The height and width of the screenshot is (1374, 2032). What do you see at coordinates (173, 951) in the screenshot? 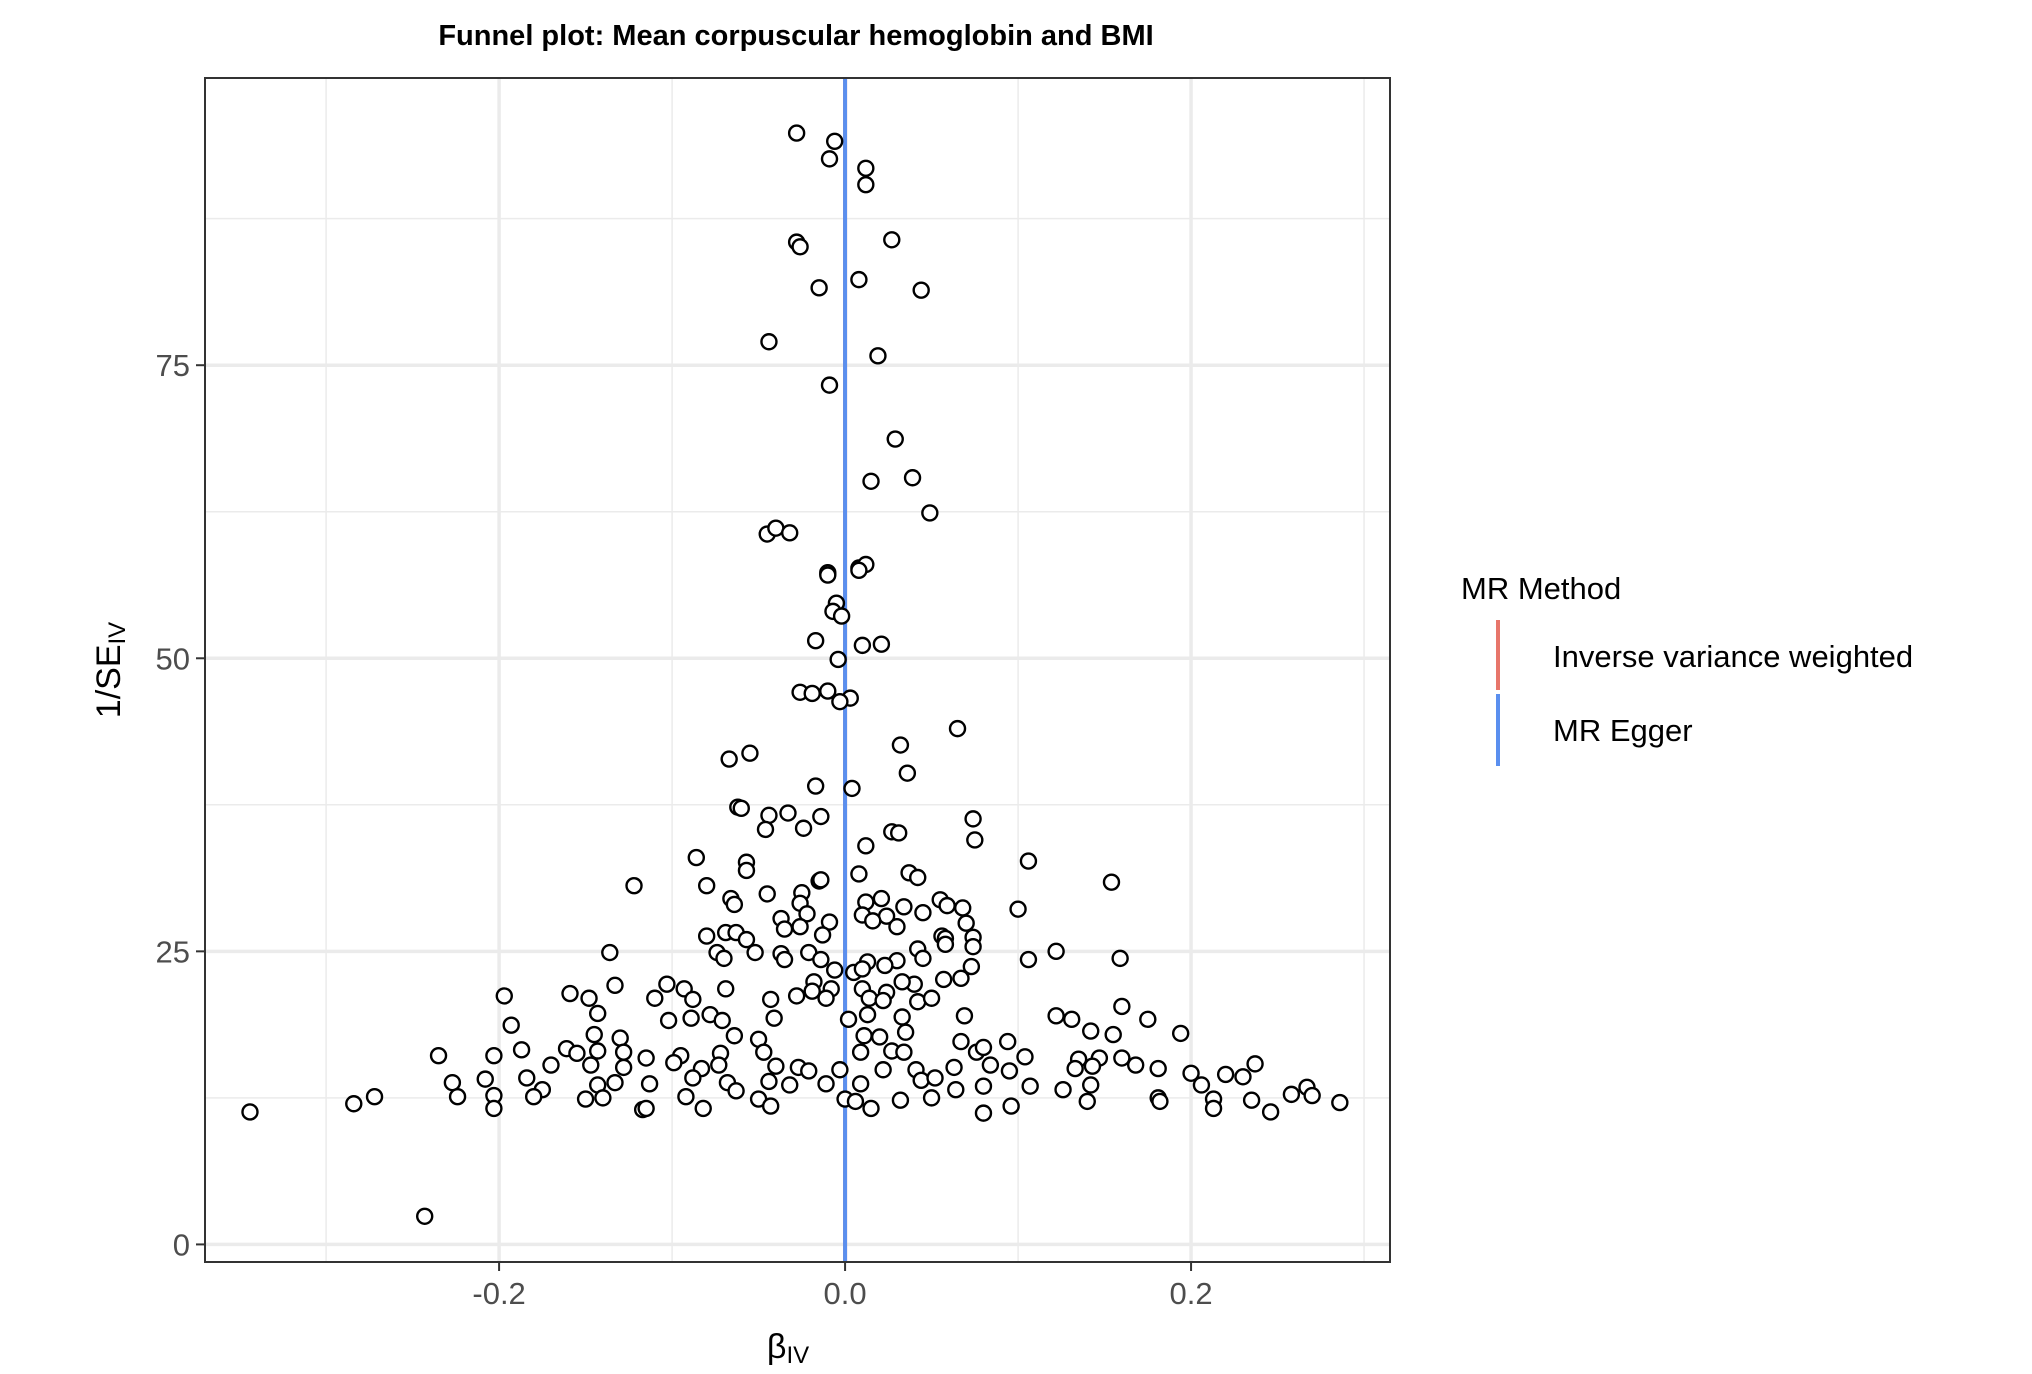
I see `y-tick-label: 25` at bounding box center [173, 951].